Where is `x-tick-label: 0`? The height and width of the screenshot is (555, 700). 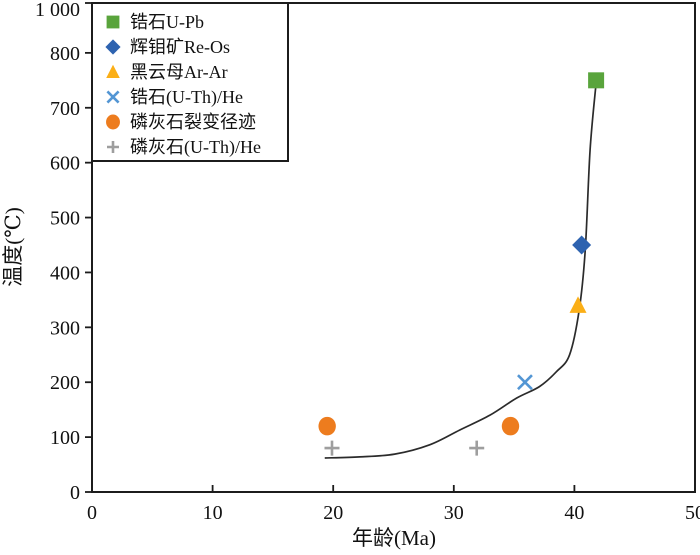 x-tick-label: 0 is located at coordinates (92, 513).